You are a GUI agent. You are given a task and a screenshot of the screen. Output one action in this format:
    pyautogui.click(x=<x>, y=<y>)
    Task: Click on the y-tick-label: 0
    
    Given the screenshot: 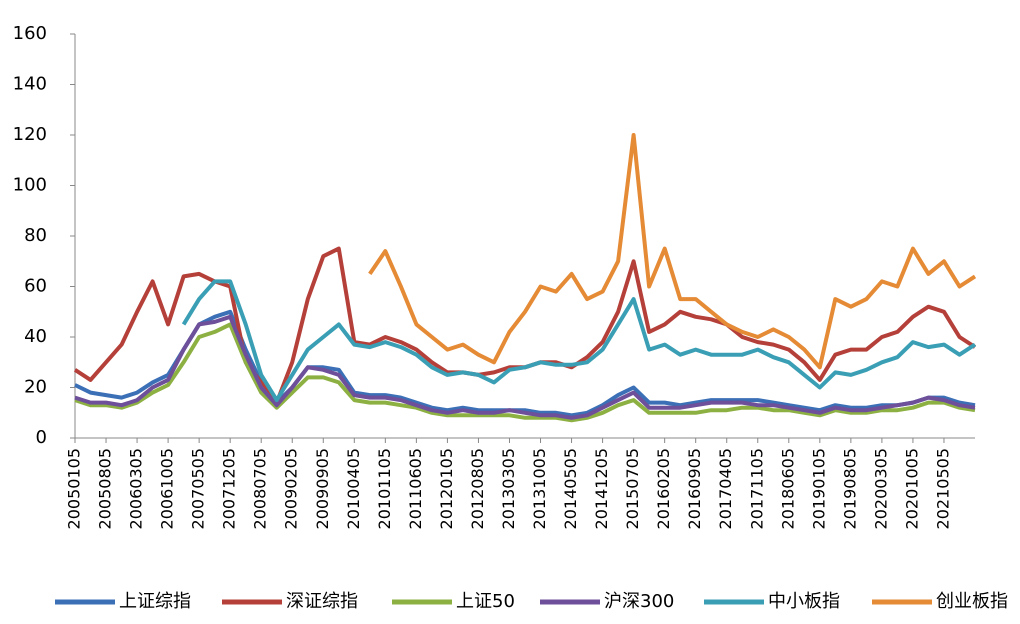 What is the action you would take?
    pyautogui.click(x=41, y=437)
    